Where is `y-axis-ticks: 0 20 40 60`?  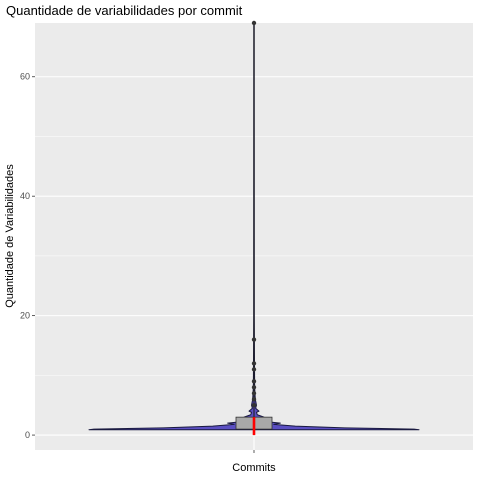
y-axis-ticks: 0 20 40 60 is located at coordinates (27, 256).